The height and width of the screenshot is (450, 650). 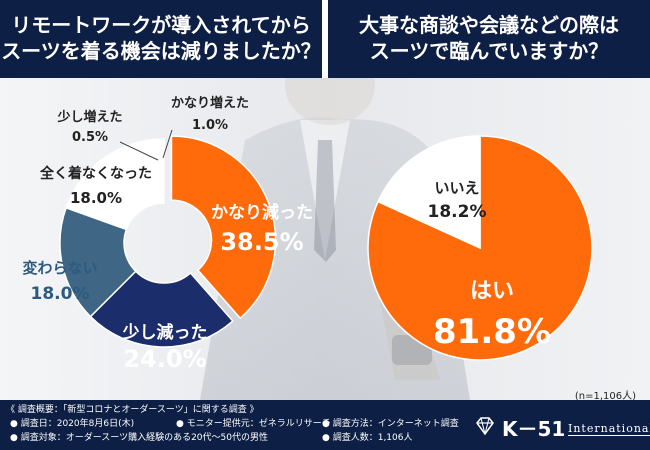 What do you see at coordinates (534, 429) in the screenshot?
I see `logo-name: K－51` at bounding box center [534, 429].